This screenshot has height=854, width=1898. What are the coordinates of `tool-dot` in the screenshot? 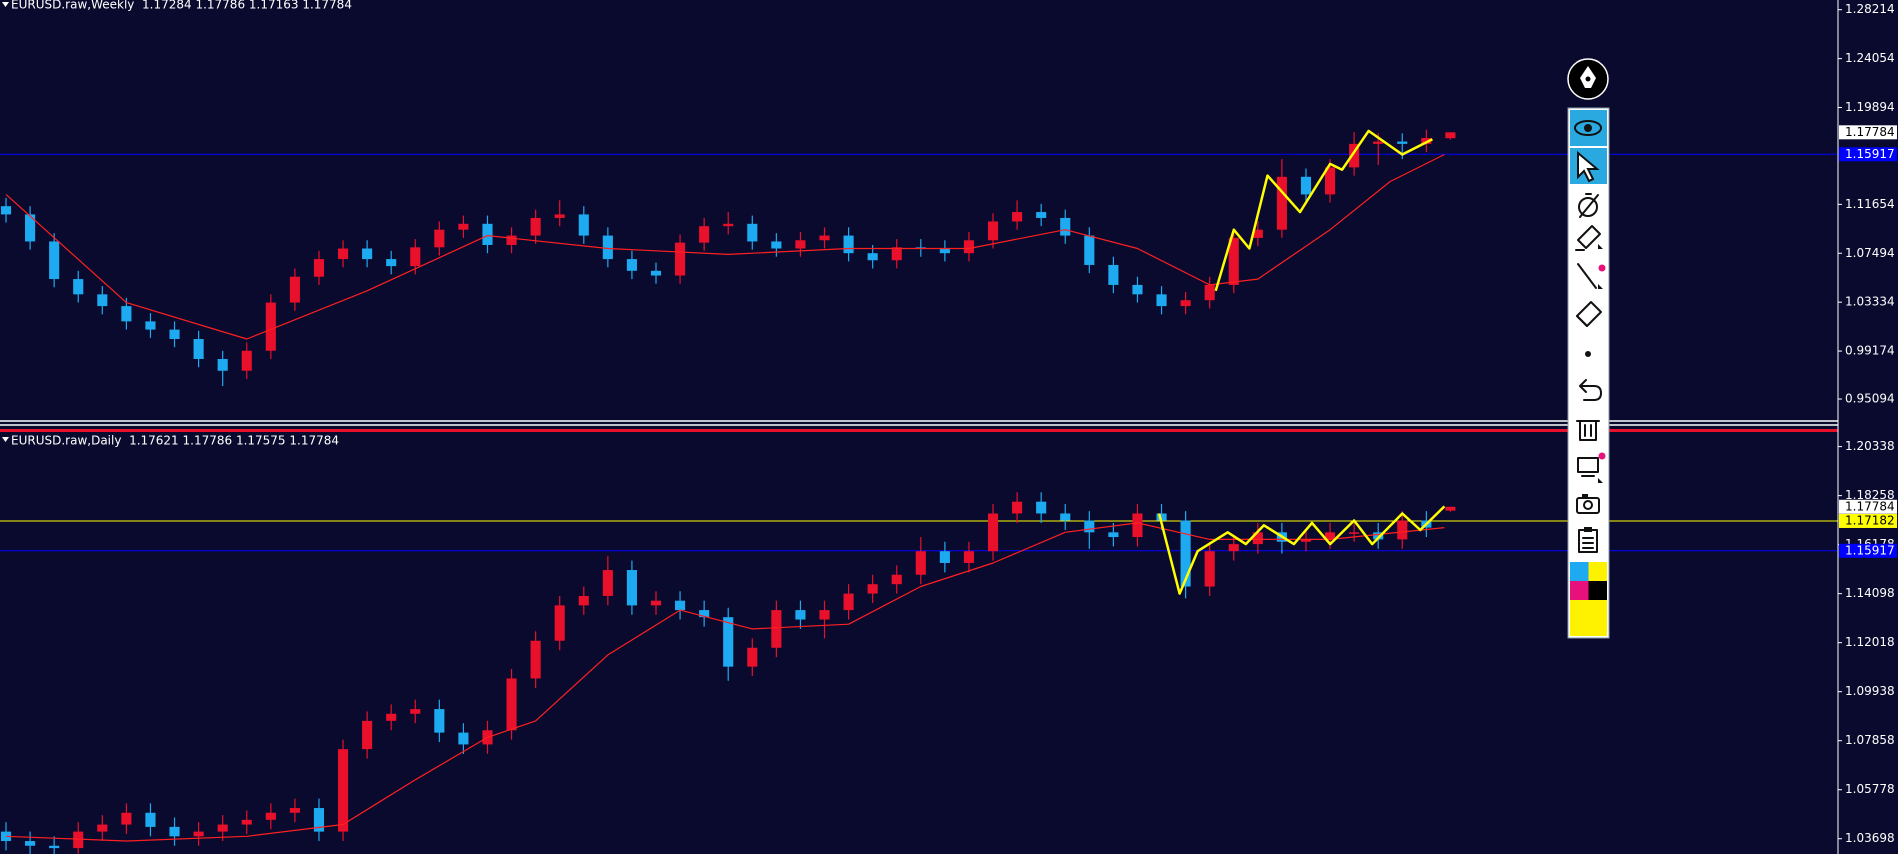 It's located at (1588, 354).